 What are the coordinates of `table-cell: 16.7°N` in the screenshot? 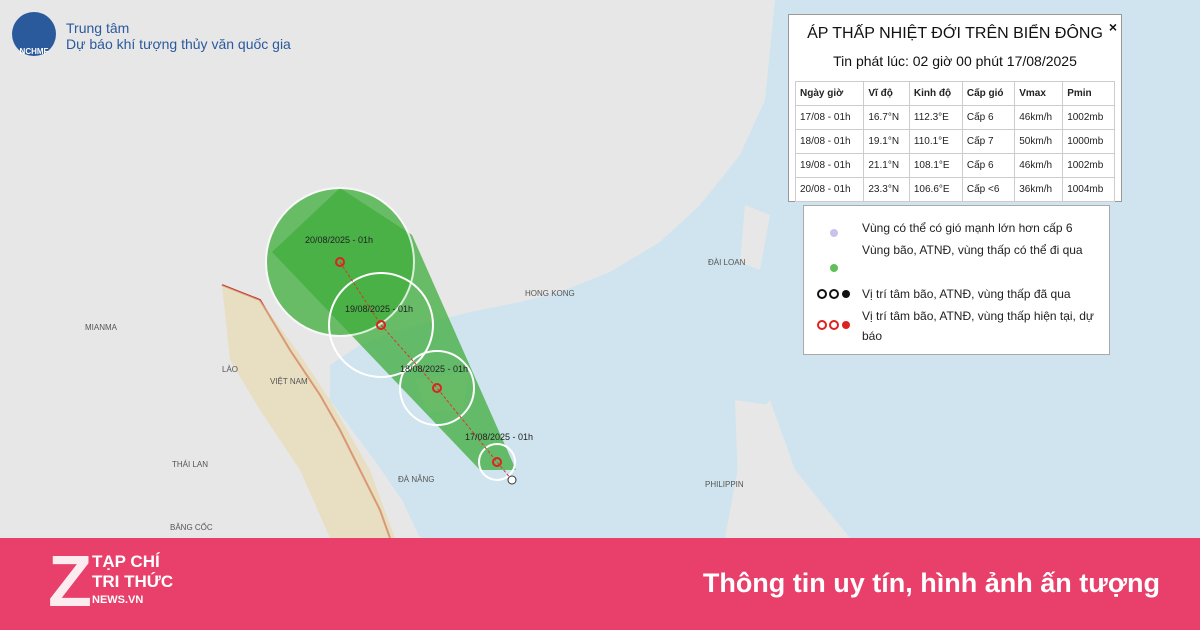 It's located at (886, 117).